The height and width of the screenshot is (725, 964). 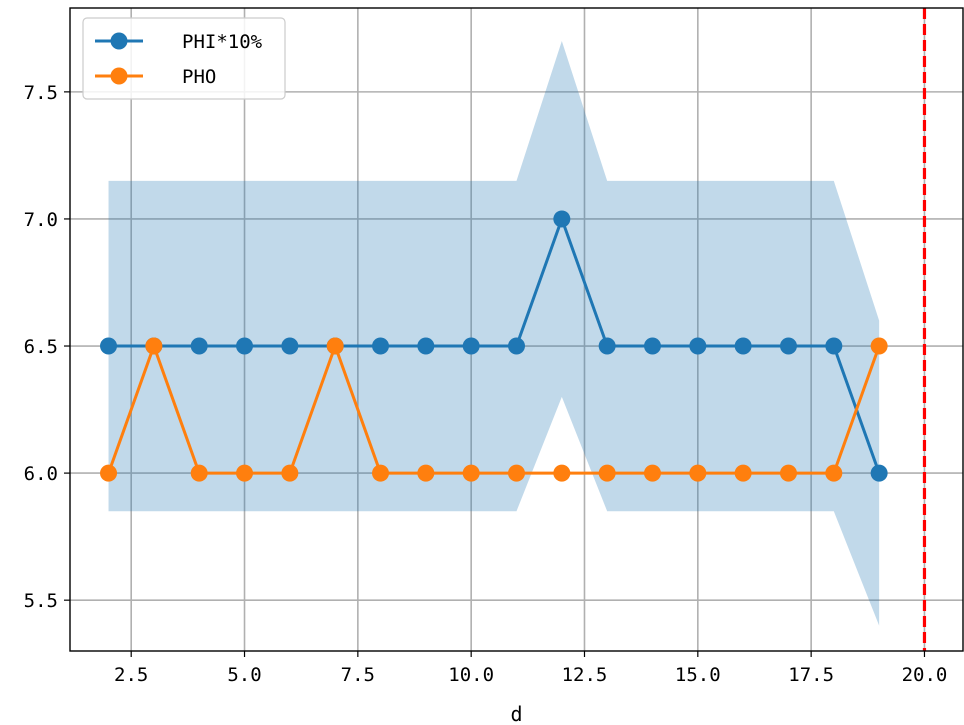 What do you see at coordinates (222, 42) in the screenshot?
I see `legend-label: PHI*10%` at bounding box center [222, 42].